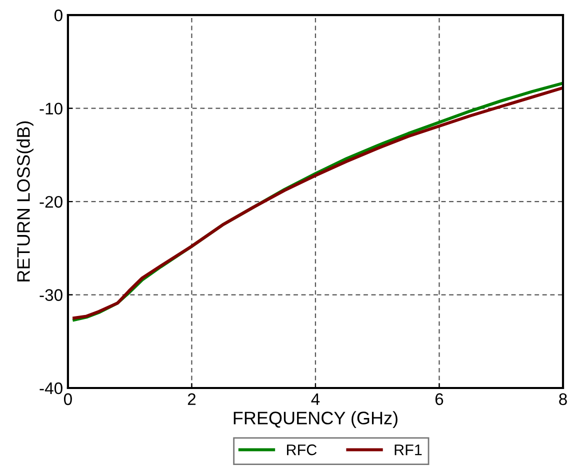 This screenshot has width=571, height=472. Describe the element at coordinates (51, 388) in the screenshot. I see `y-tick-label: -40` at that location.